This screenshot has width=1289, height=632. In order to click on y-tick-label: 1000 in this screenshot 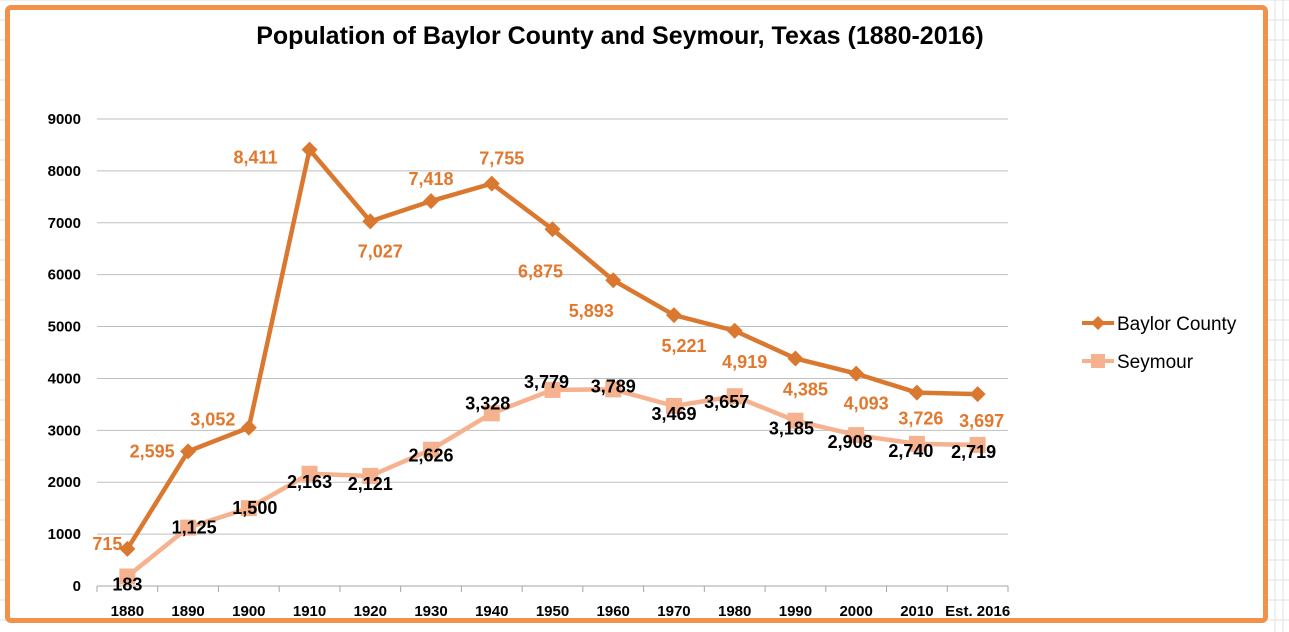, I will do `click(64, 534)`.